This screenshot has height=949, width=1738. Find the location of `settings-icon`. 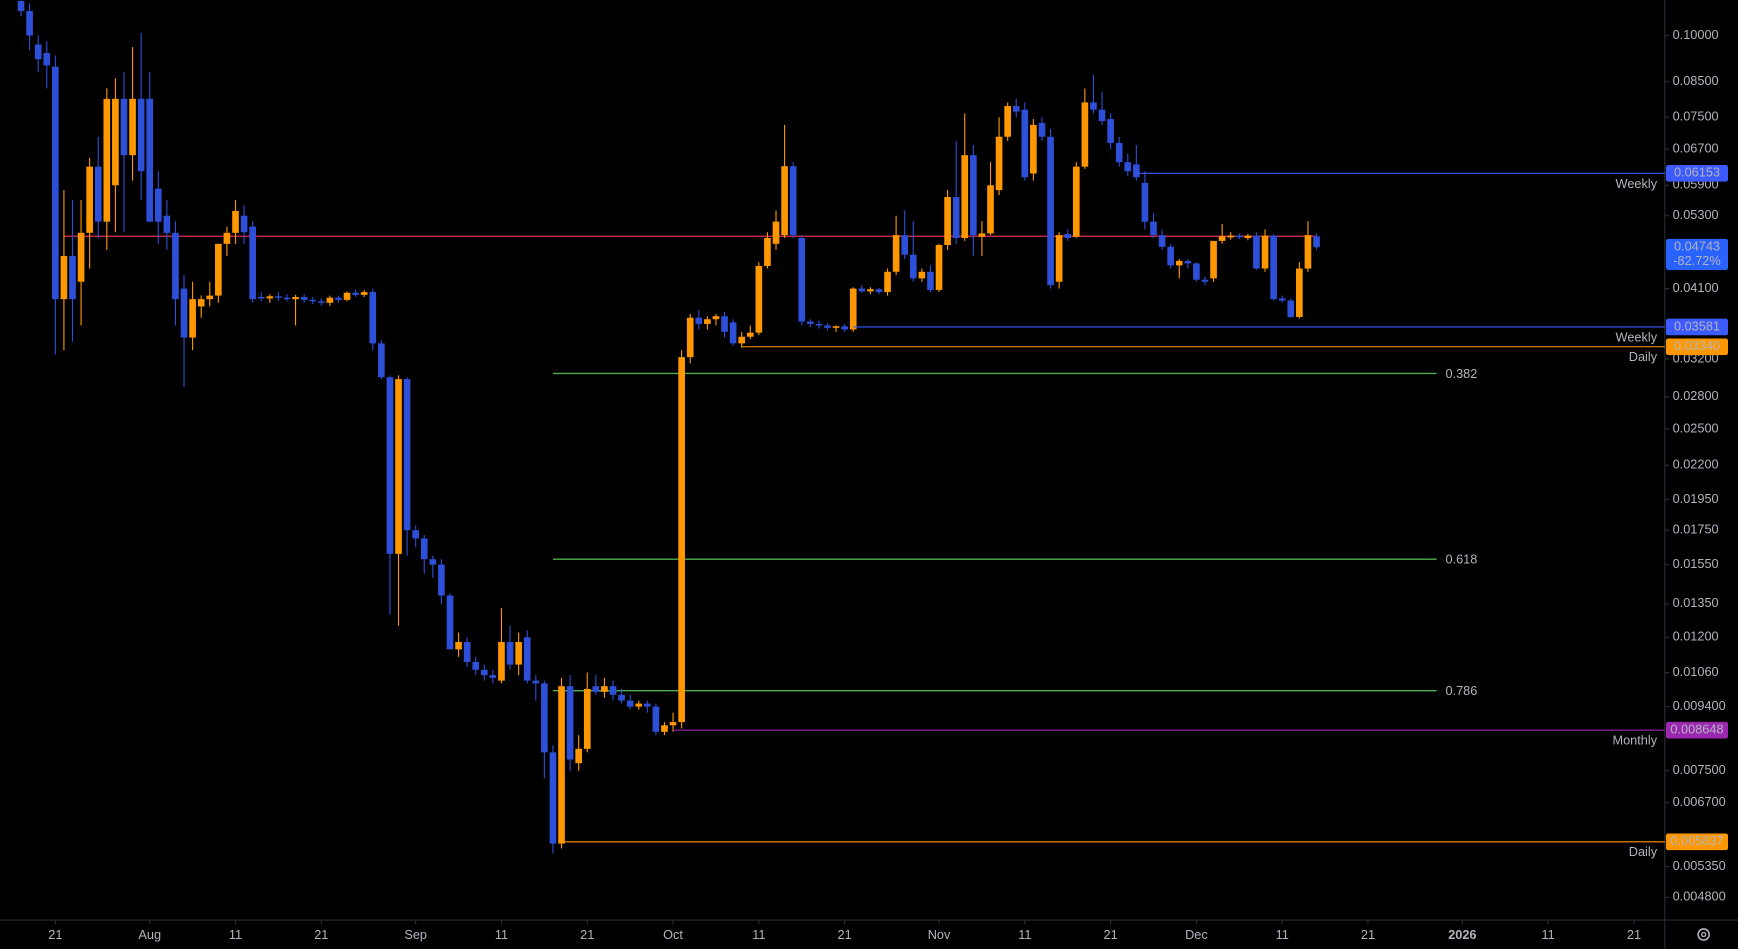

settings-icon is located at coordinates (1703, 934).